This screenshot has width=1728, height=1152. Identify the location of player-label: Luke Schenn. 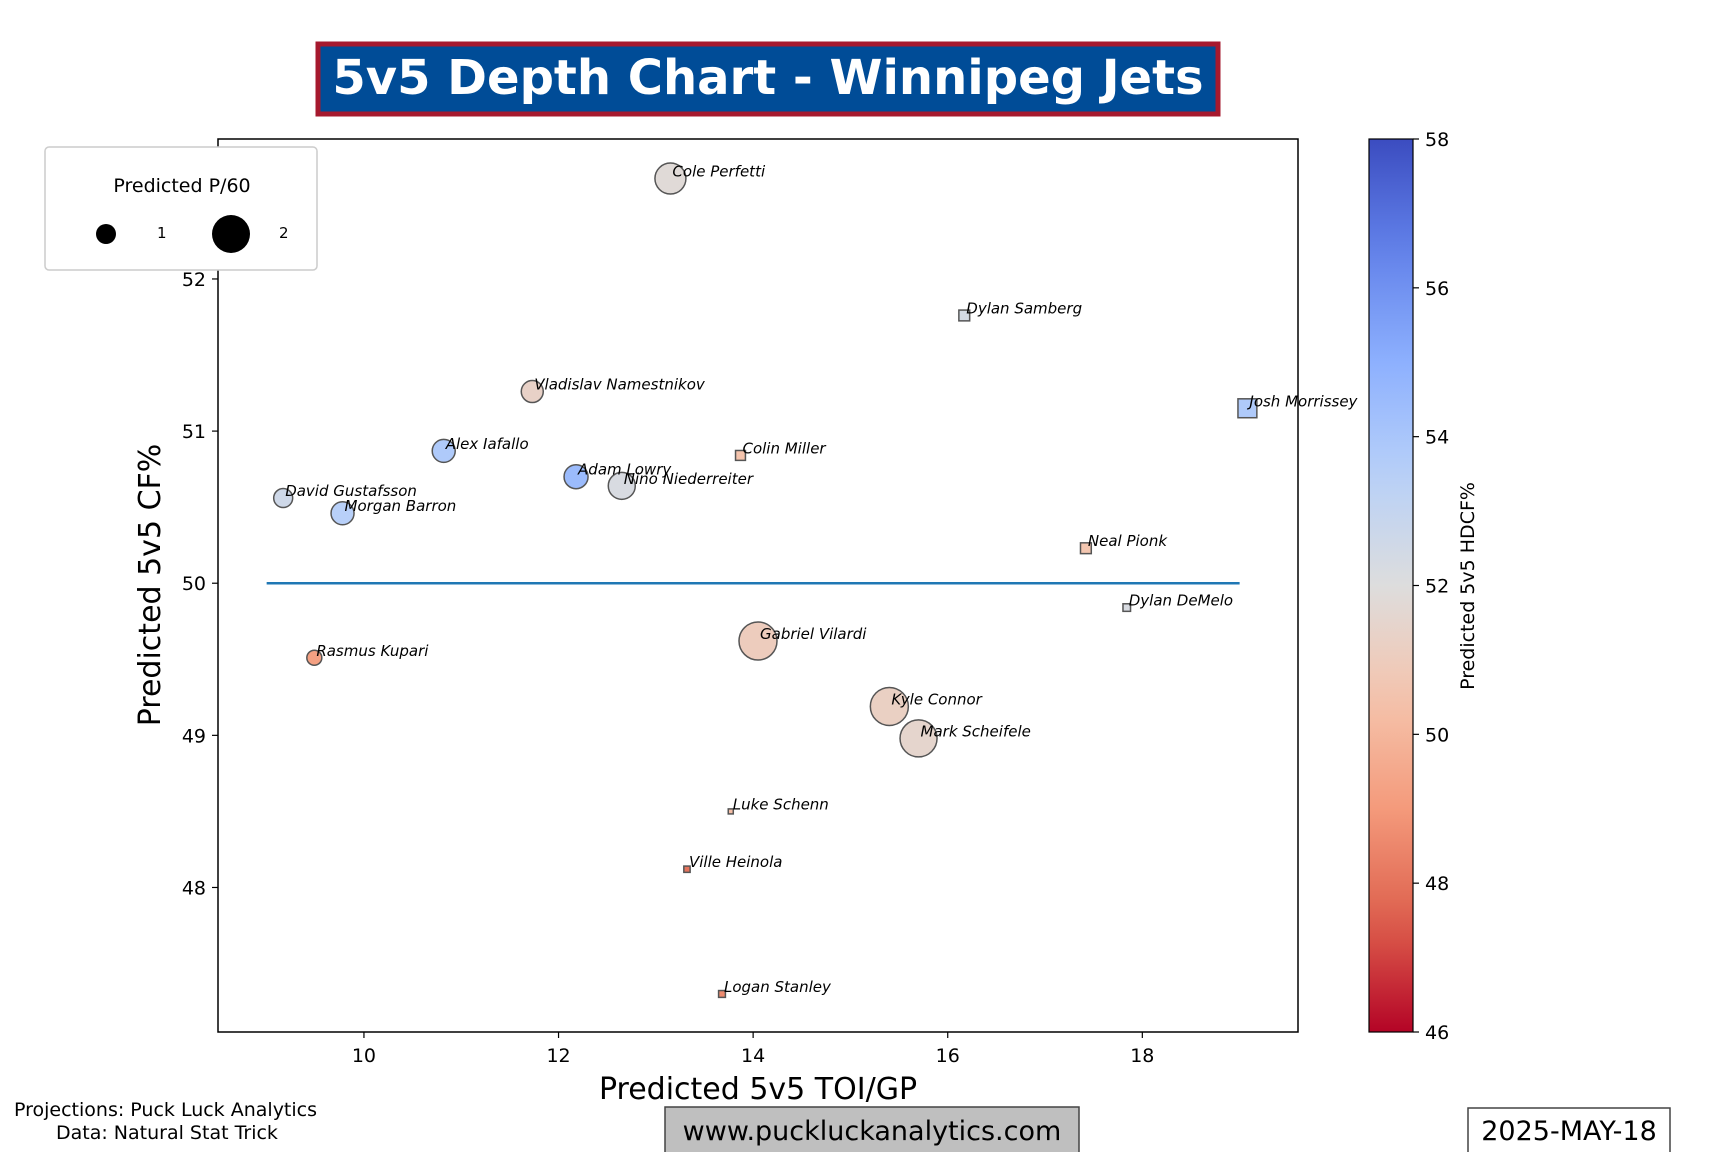
(781, 804).